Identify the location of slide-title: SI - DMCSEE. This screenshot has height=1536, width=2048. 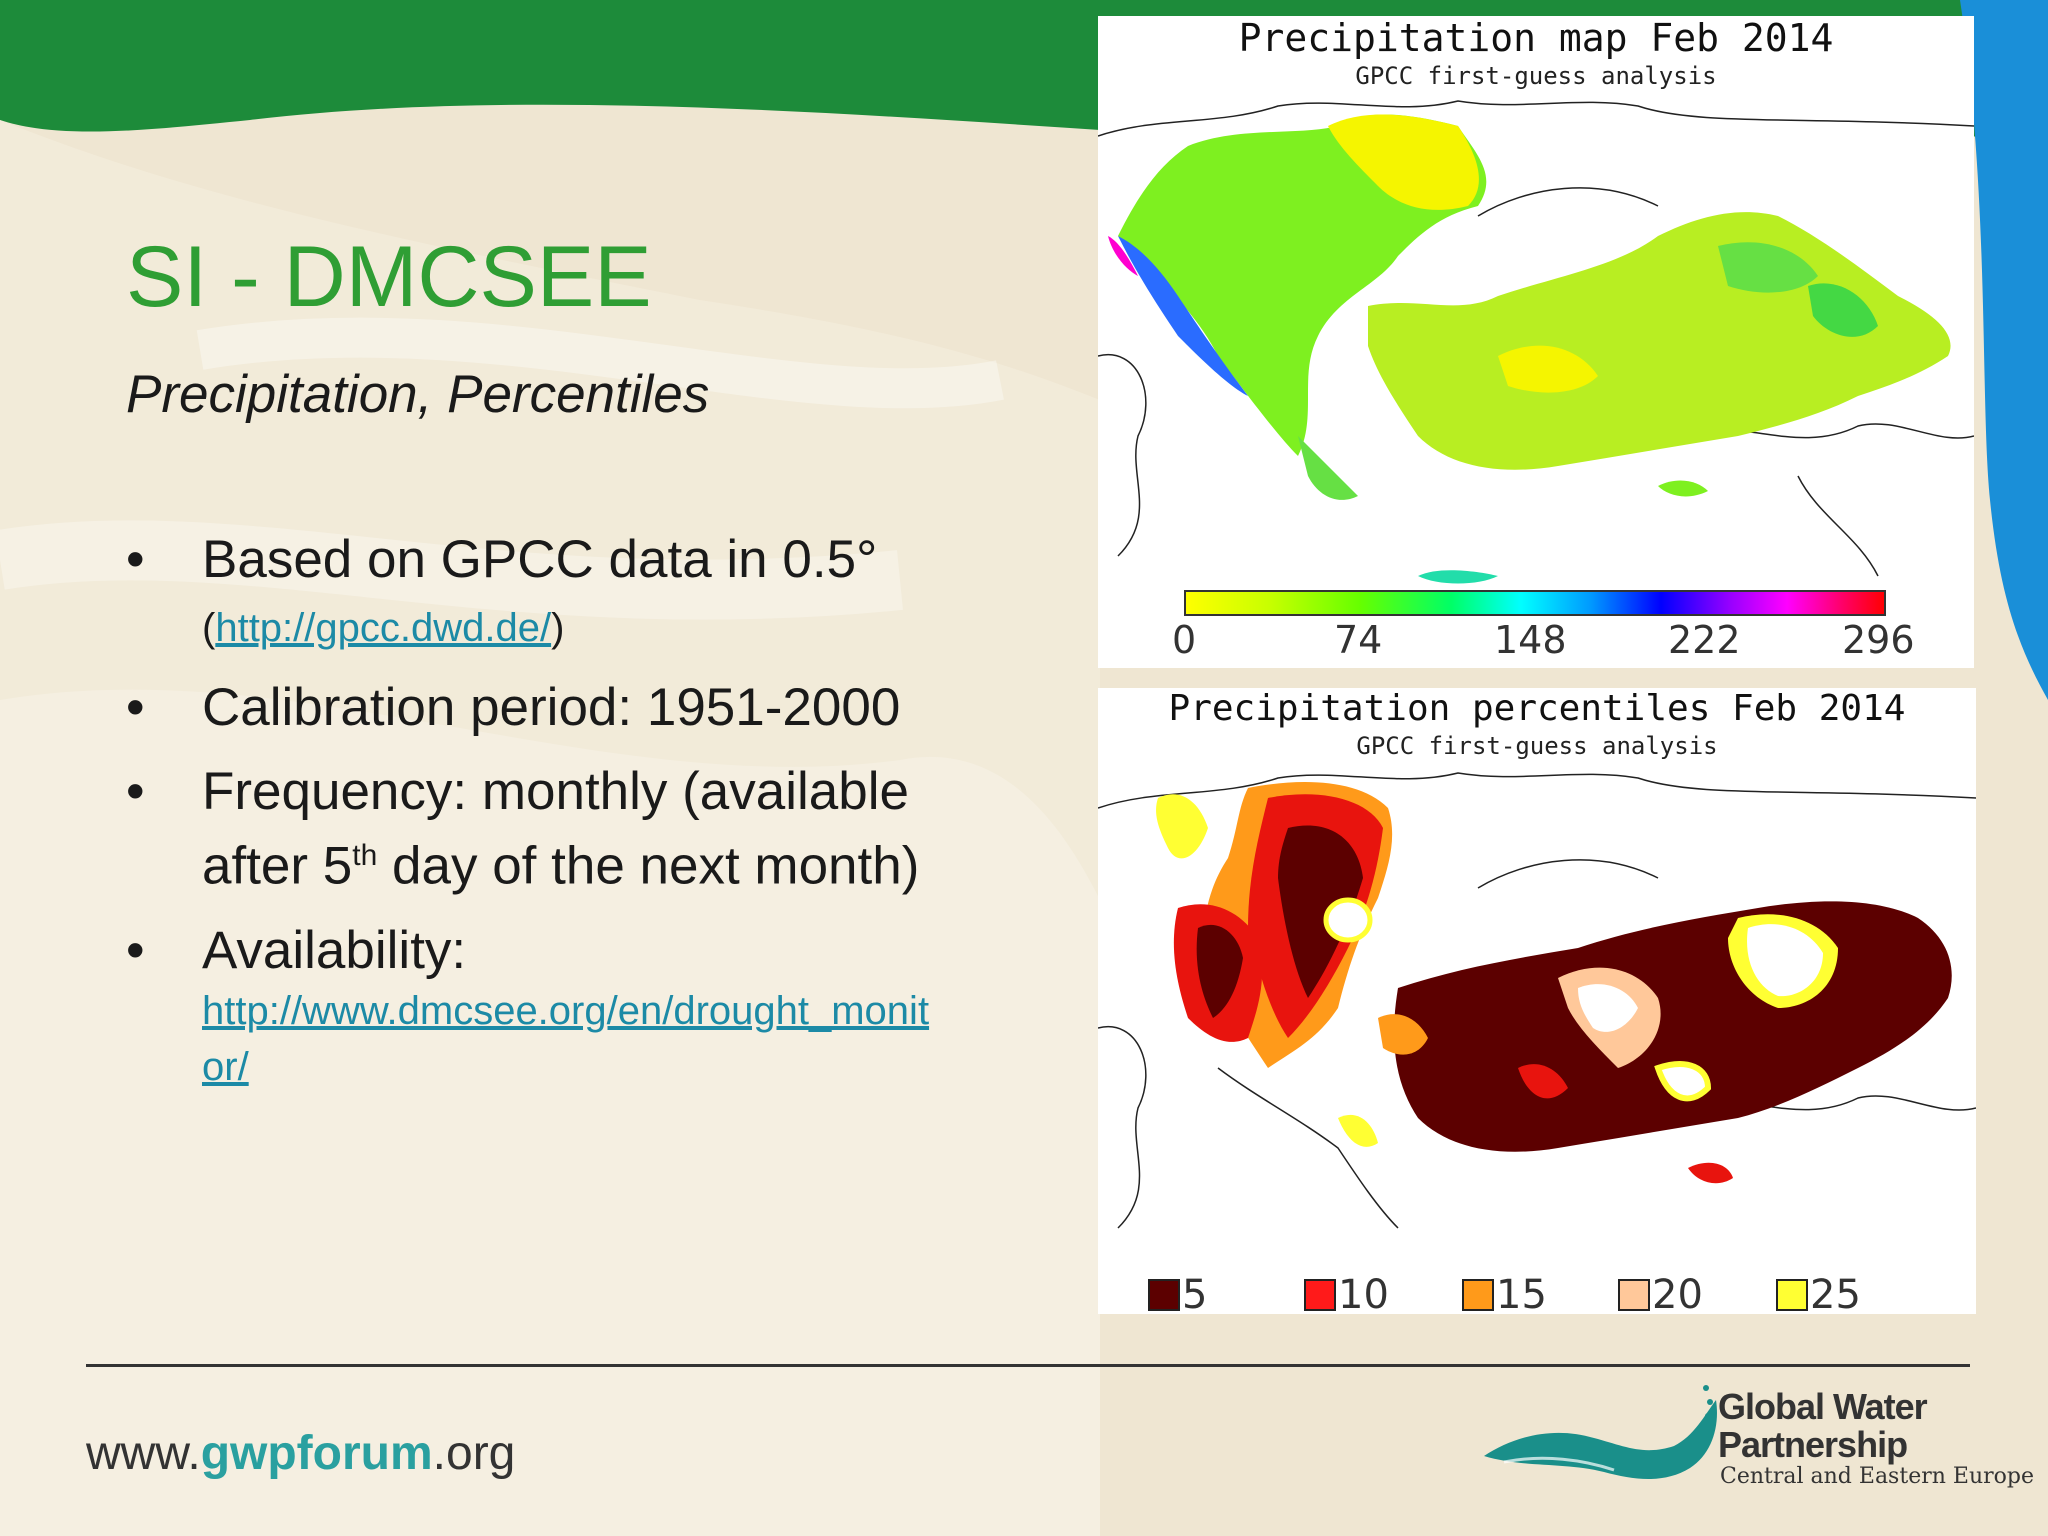
(389, 277).